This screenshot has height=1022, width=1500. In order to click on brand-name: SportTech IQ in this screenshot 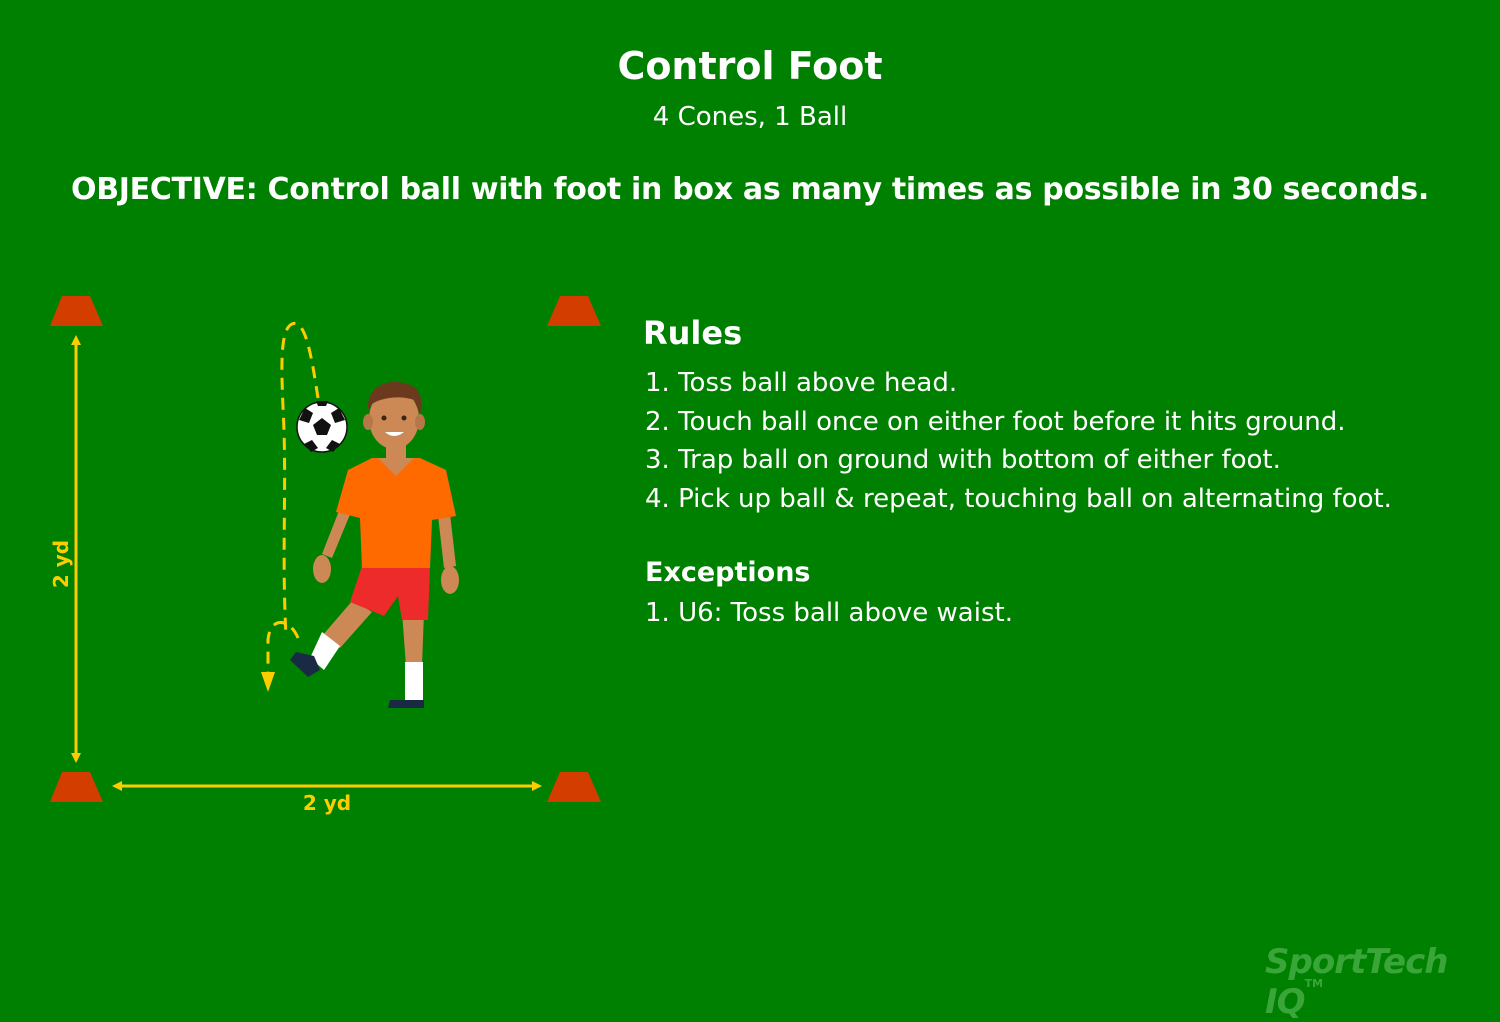, I will do `click(1356, 982)`.